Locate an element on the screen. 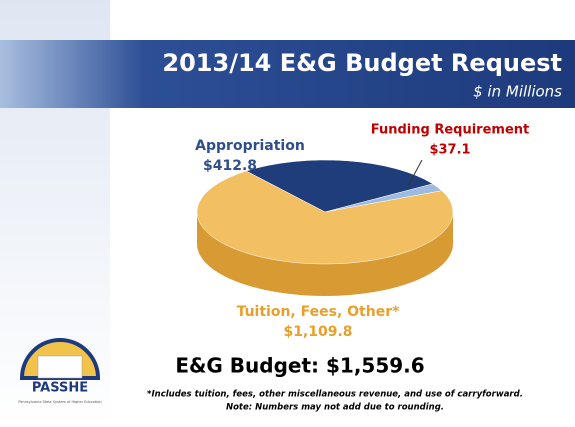  title: 2013/14 E&G Budget Request is located at coordinates (362, 63).